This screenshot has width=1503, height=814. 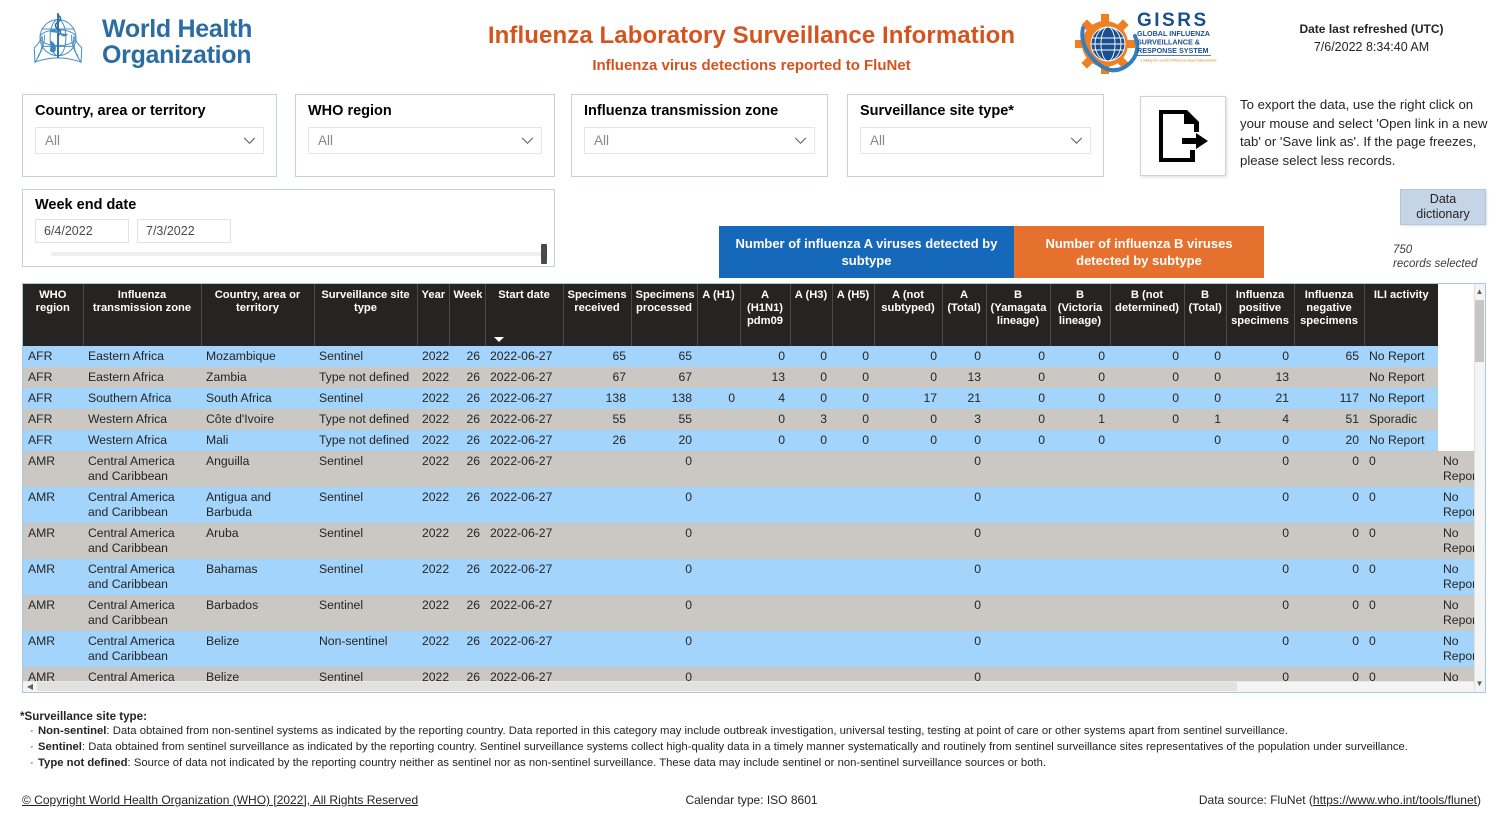 What do you see at coordinates (1329, 315) in the screenshot?
I see `col-negative-specimens: Influenza negative specimens` at bounding box center [1329, 315].